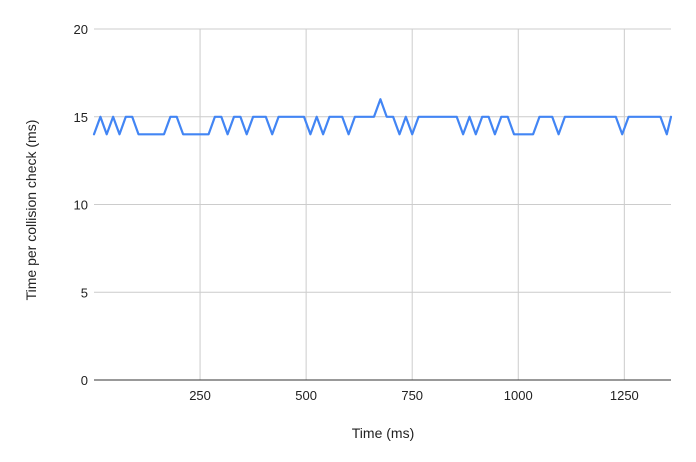 The height and width of the screenshot is (462, 696). What do you see at coordinates (84, 292) in the screenshot?
I see `y-tick-label: 5` at bounding box center [84, 292].